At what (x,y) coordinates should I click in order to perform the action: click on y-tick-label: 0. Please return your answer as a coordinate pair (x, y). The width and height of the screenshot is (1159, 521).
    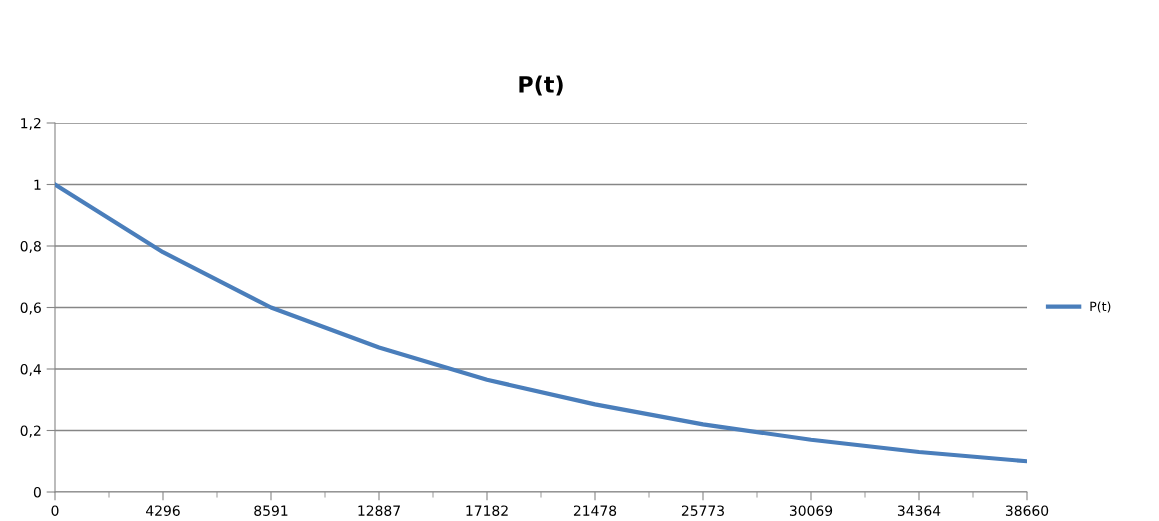
    Looking at the image, I should click on (37, 492).